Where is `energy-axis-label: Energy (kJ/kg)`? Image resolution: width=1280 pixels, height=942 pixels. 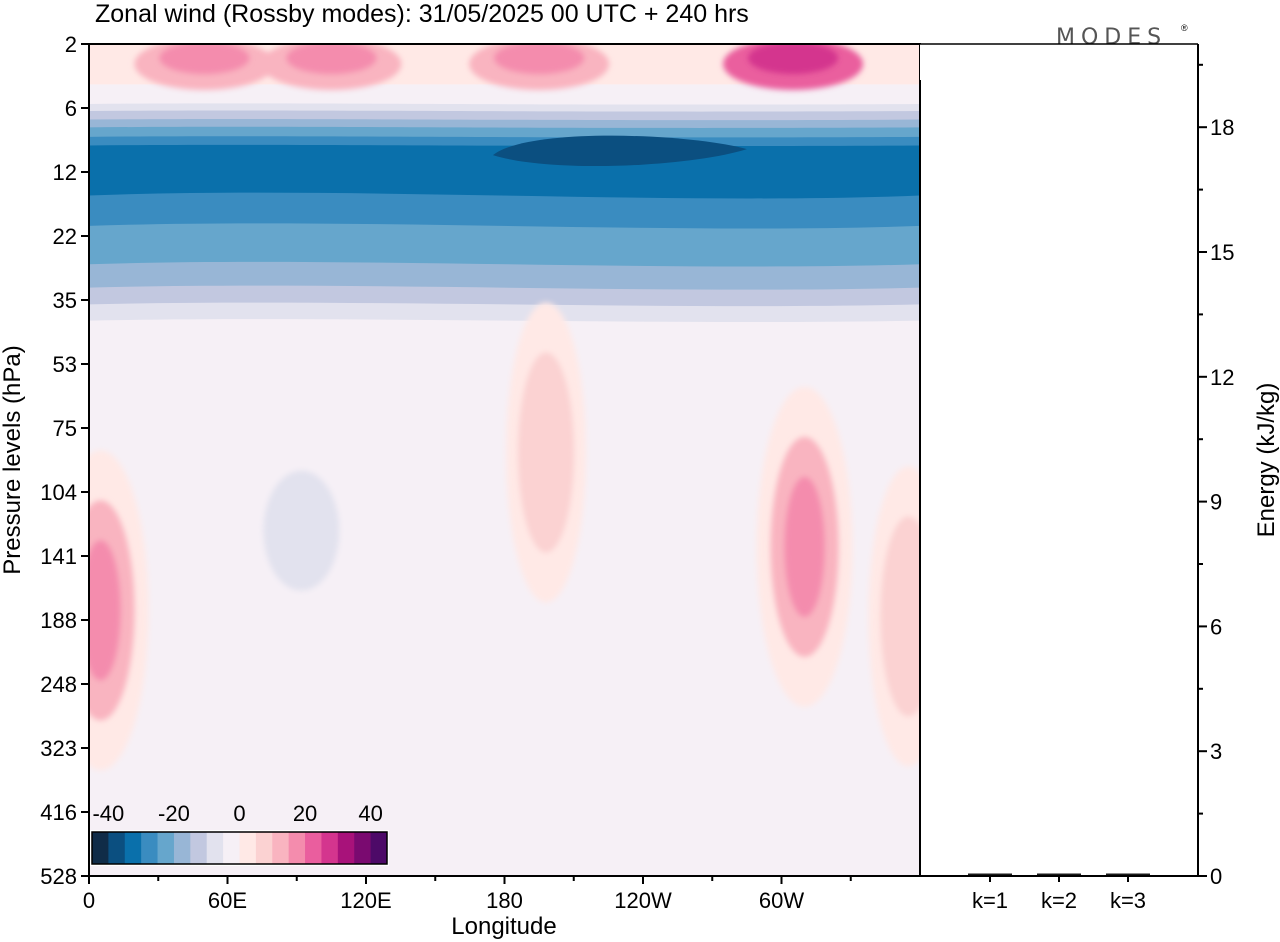
energy-axis-label: Energy (kJ/kg) is located at coordinates (1266, 460).